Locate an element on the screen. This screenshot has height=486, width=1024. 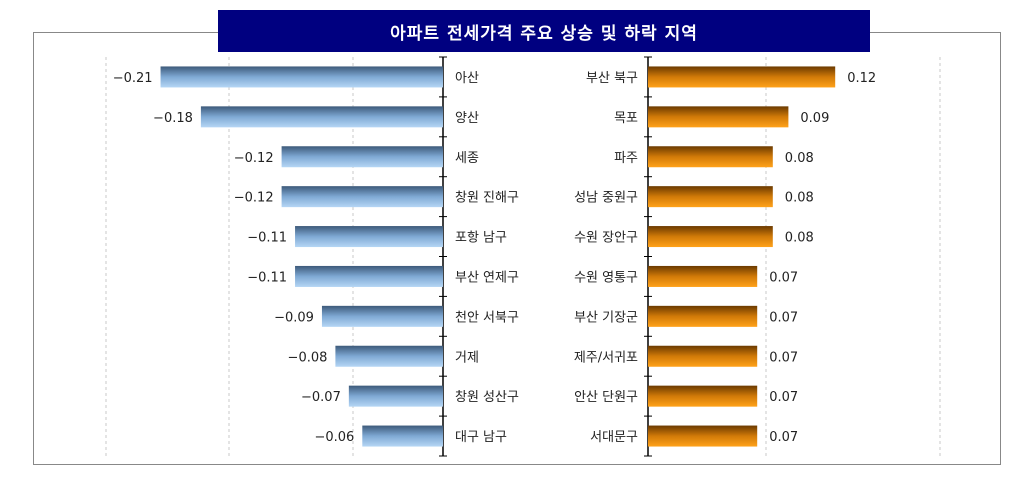
category-label: 수원 영통구 is located at coordinates (606, 277).